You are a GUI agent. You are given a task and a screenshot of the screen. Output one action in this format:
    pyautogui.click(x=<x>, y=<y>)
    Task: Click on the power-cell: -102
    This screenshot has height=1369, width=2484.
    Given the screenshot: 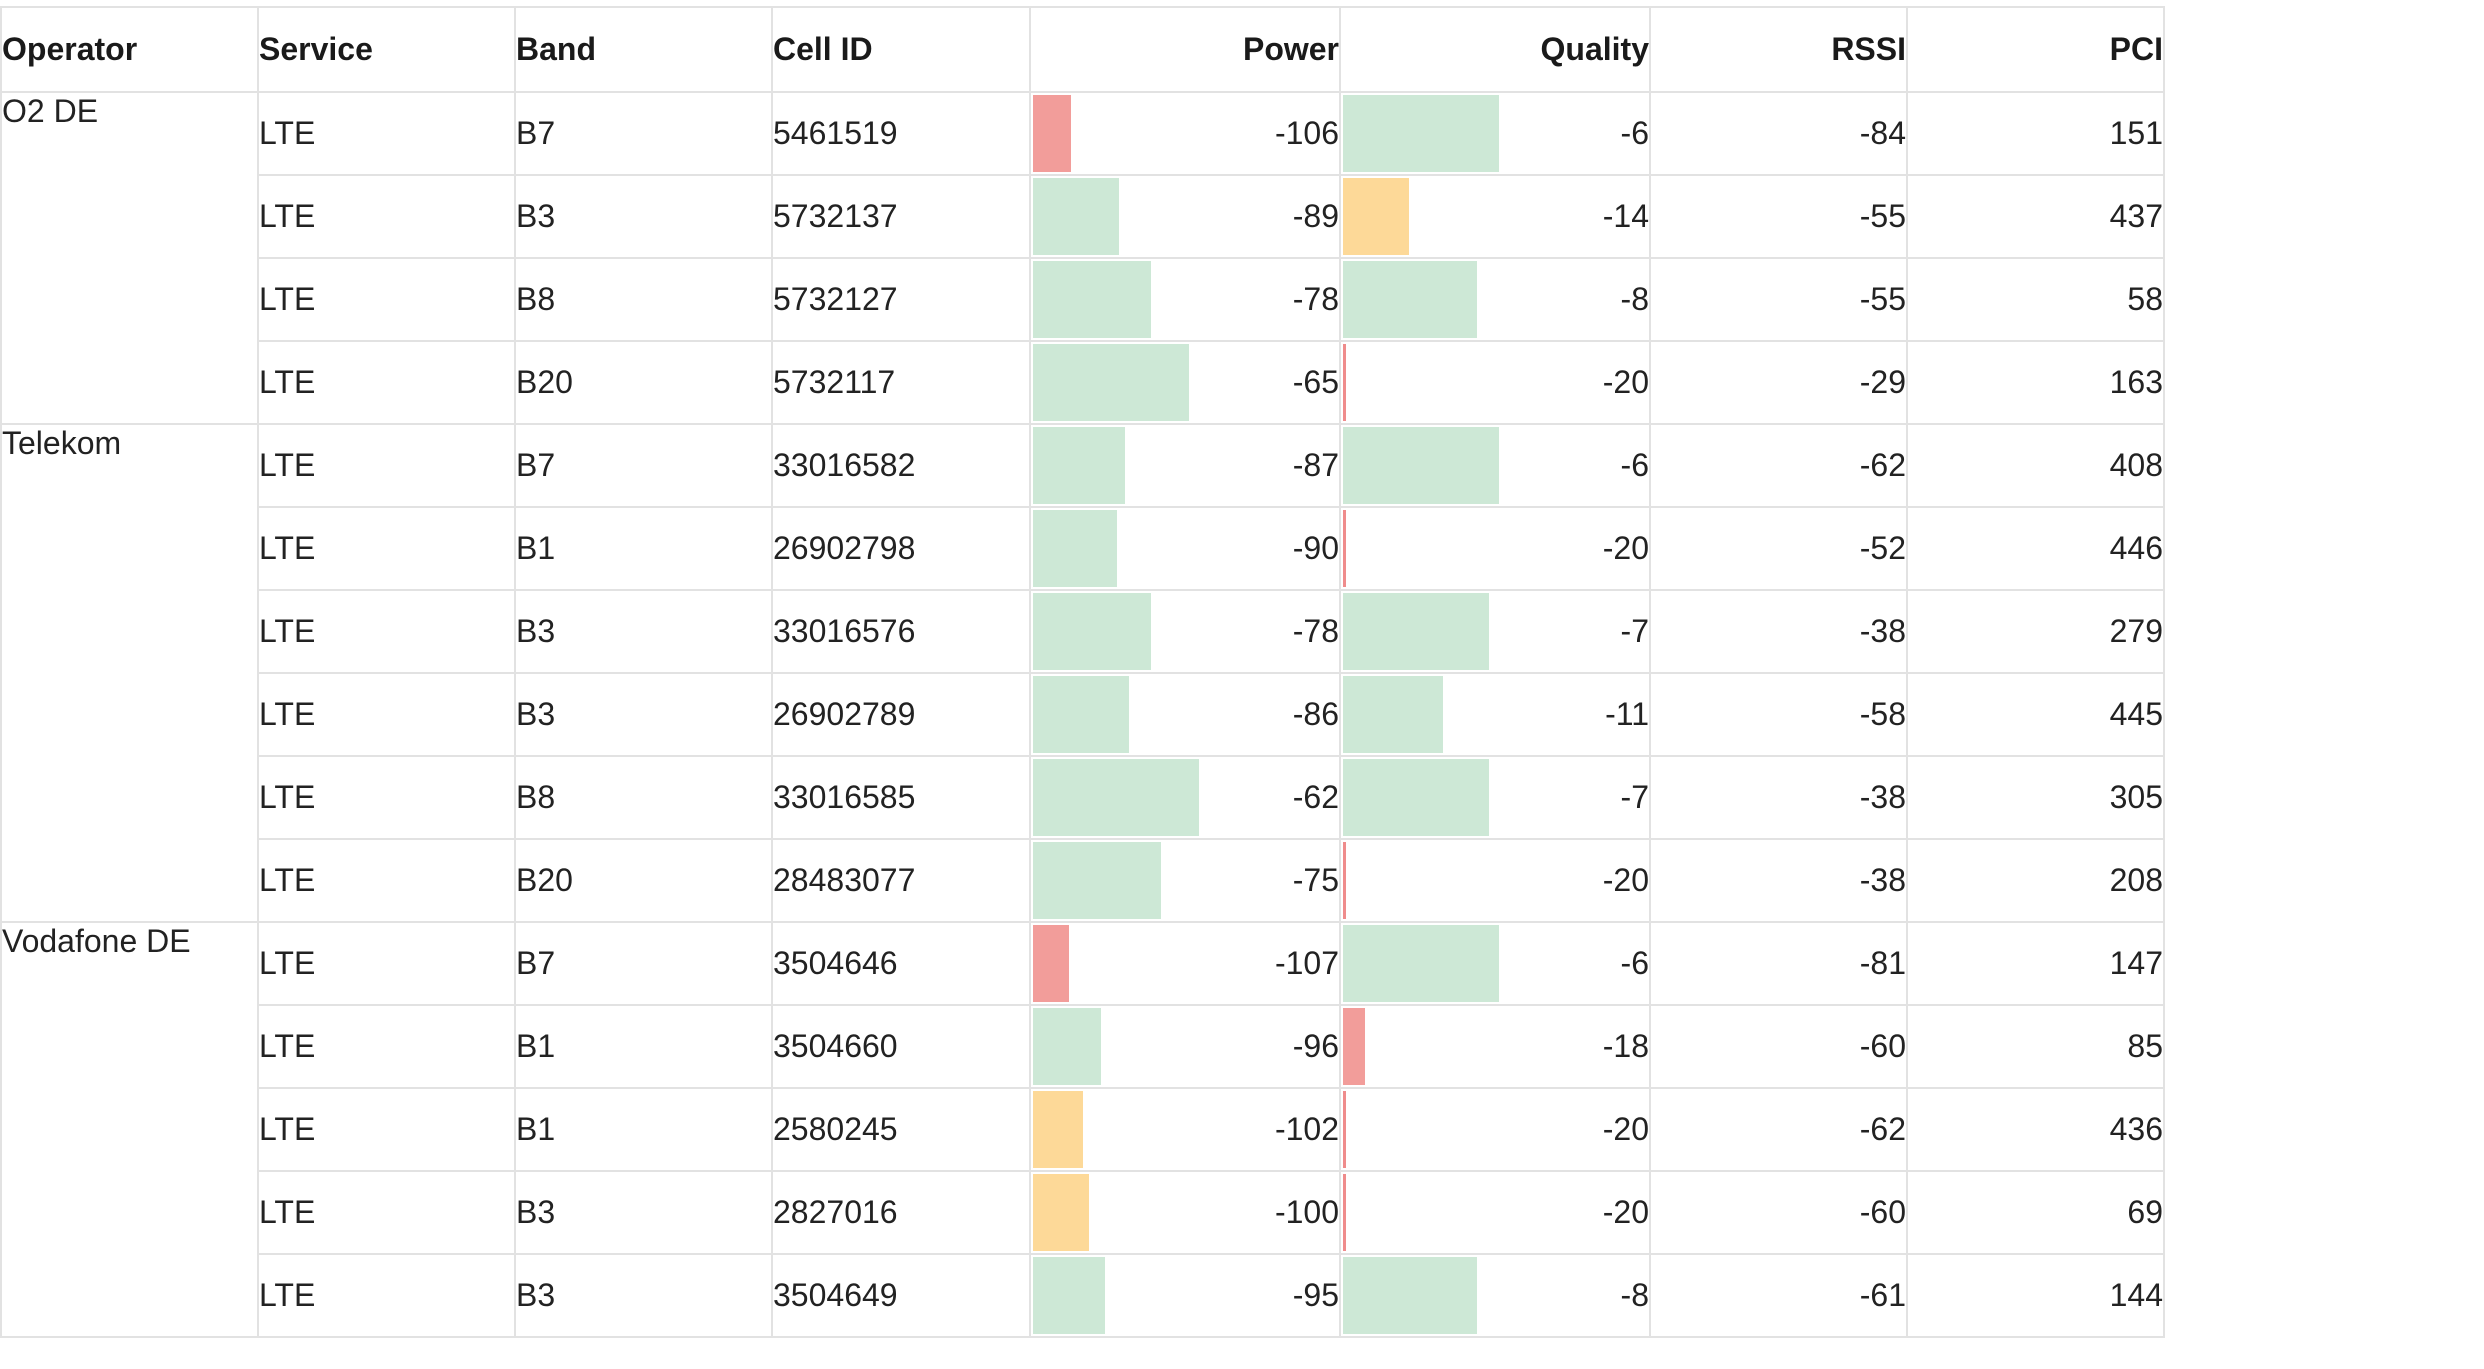 What is the action you would take?
    pyautogui.click(x=1185, y=1129)
    